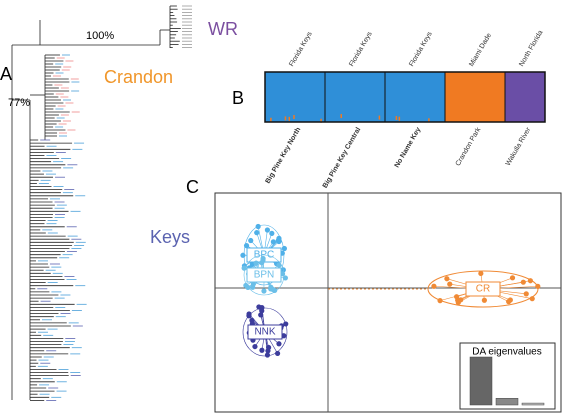 This screenshot has width=562, height=413. I want to click on eigen-title: DA eigenvalues, so click(507, 352).